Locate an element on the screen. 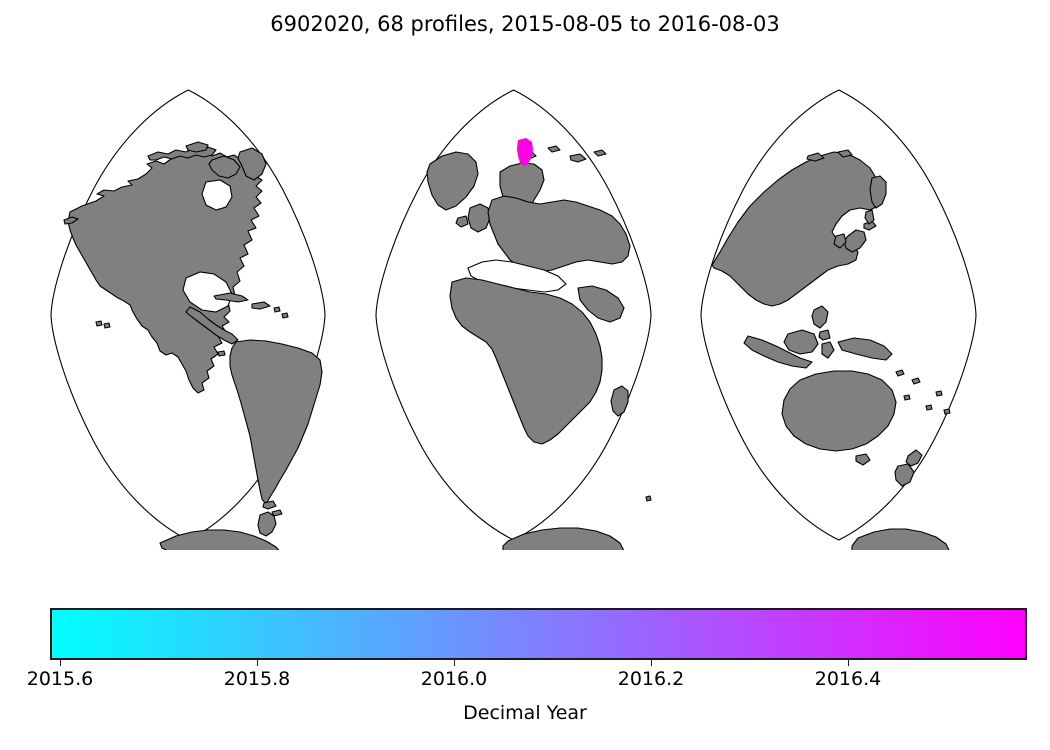  coastline-sulawesi is located at coordinates (828, 350).